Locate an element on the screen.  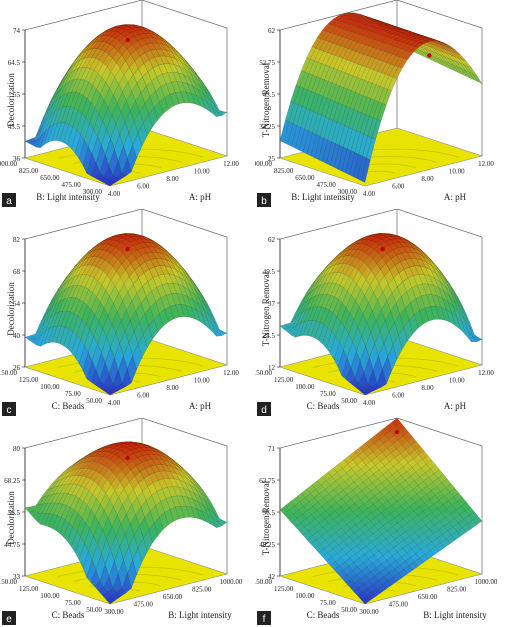
panel-letter: c is located at coordinates (9, 410).